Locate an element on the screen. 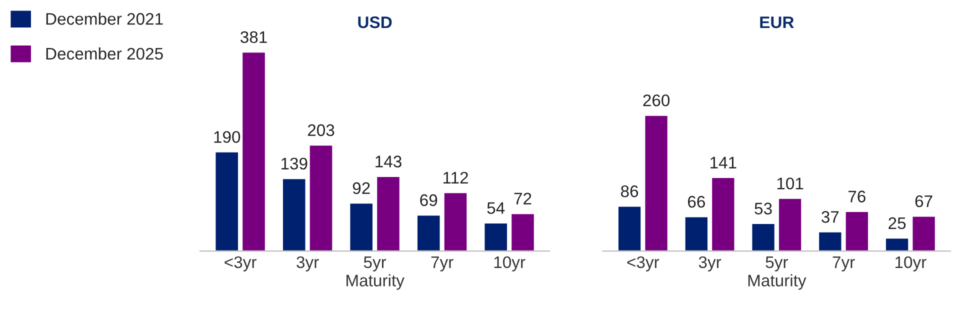  data-label: 69 is located at coordinates (429, 200).